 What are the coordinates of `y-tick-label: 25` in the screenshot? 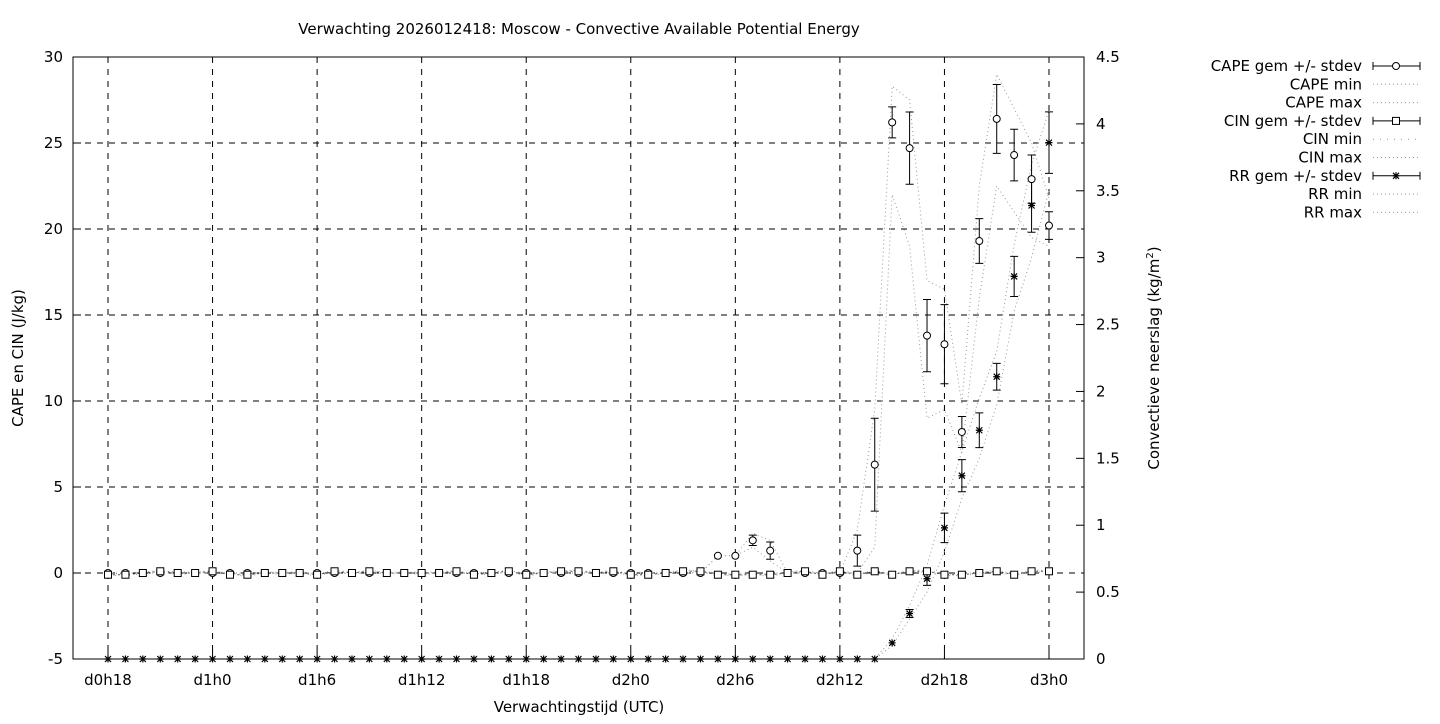 It's located at (53, 143).